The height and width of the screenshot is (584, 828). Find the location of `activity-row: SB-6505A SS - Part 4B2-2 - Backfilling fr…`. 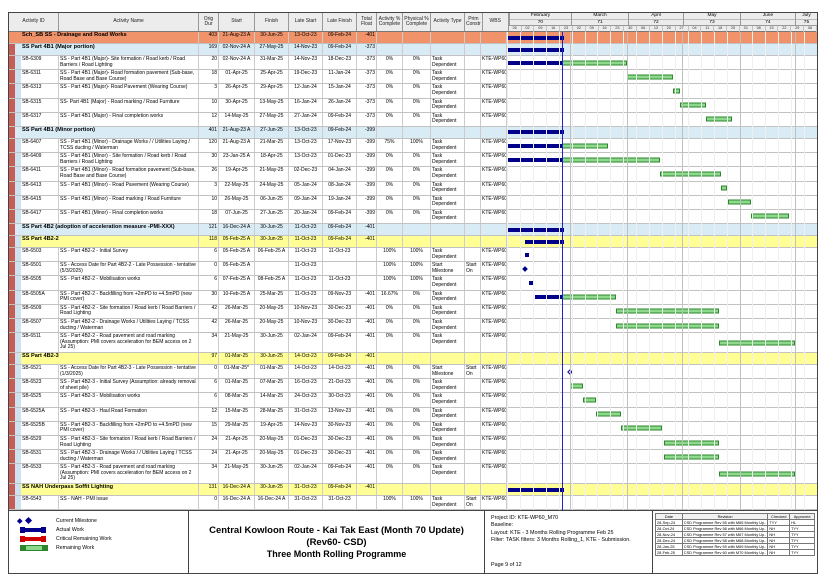

activity-row: SB-6505A SS - Part 4B2-2 - Backfilling fr… is located at coordinates (413, 297).